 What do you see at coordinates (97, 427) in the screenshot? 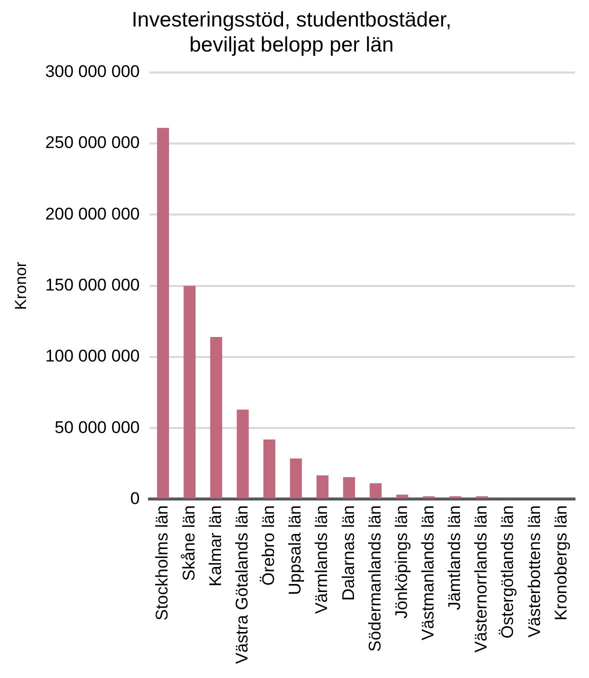
I see `y-tick-label: 50 000 000` at bounding box center [97, 427].